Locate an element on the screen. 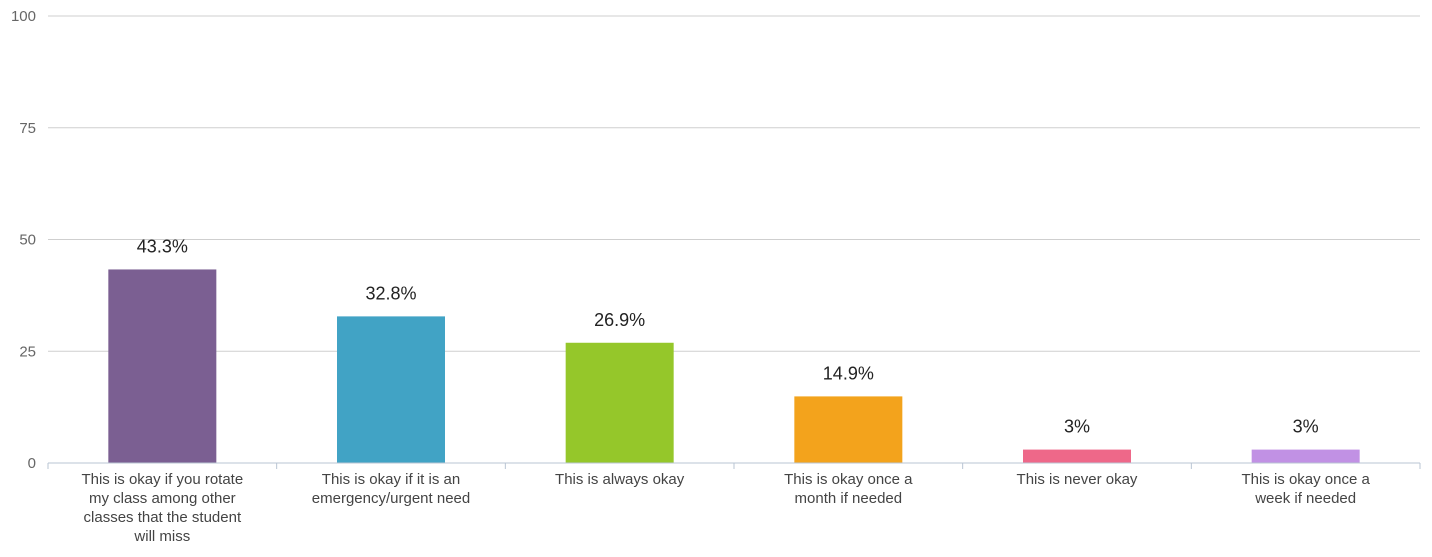  data-label: 43.3% is located at coordinates (162, 246).